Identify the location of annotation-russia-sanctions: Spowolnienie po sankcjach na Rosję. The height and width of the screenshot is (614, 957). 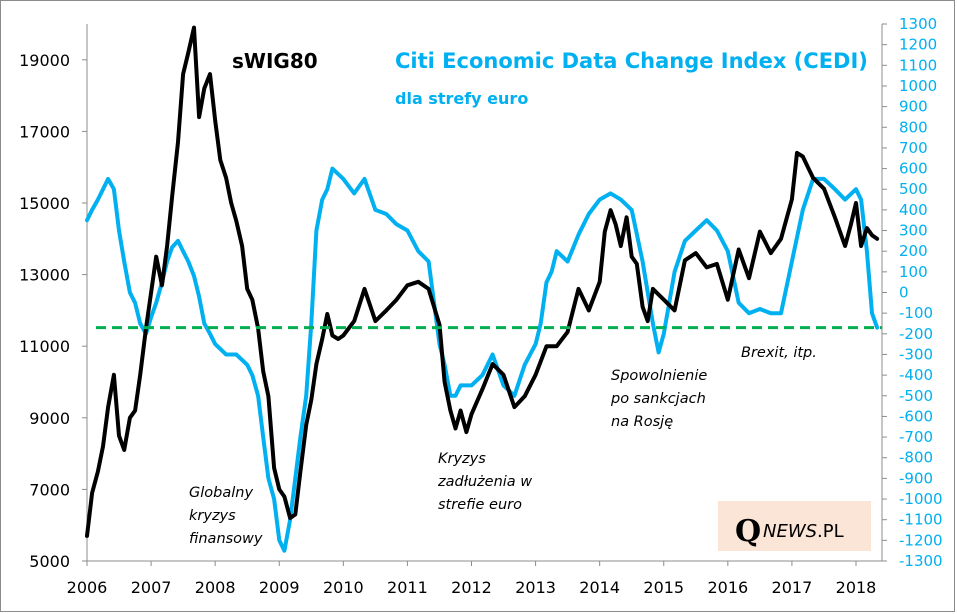
(658, 399).